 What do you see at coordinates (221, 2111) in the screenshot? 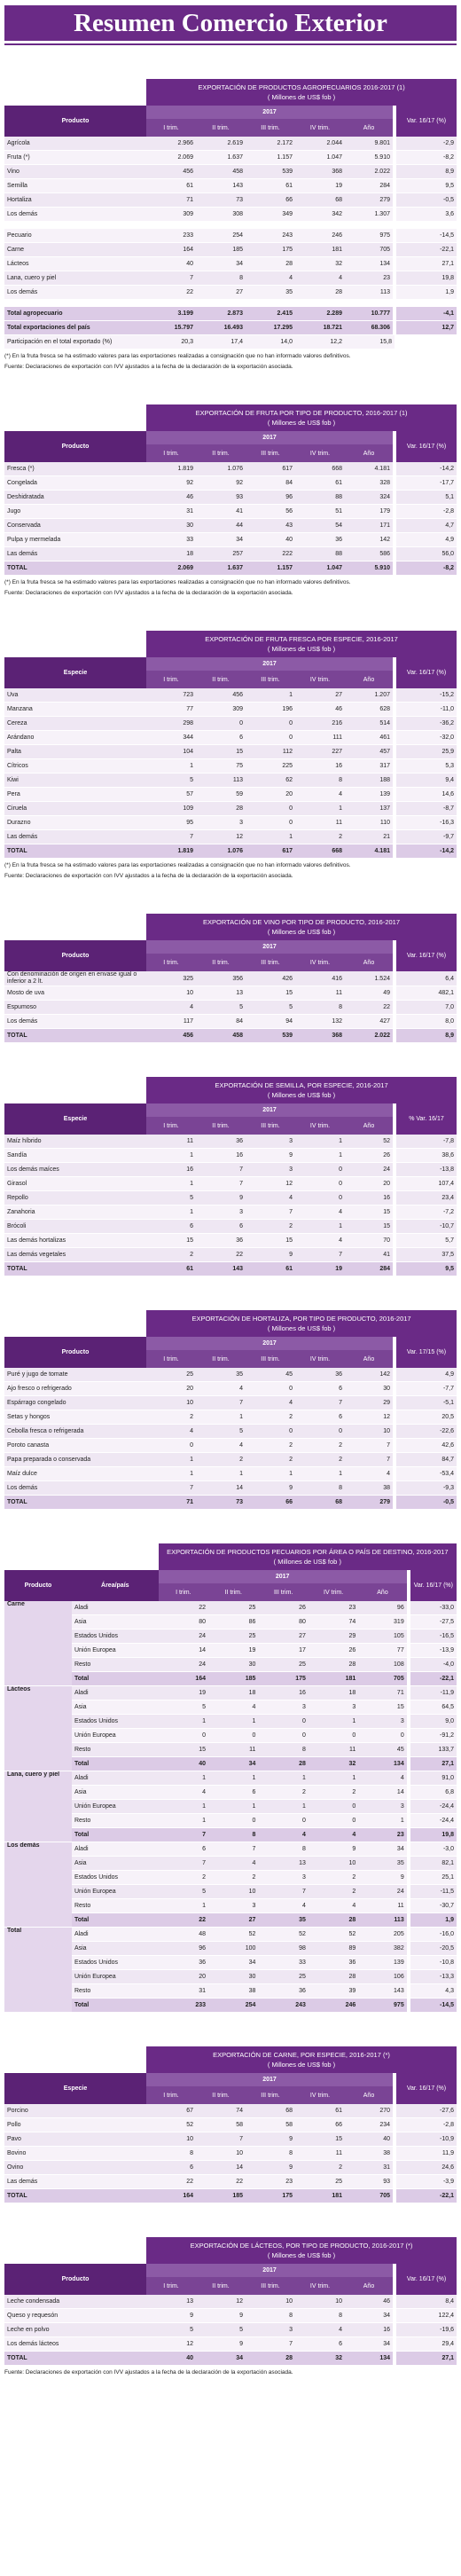
I see `cell-value: 74` at bounding box center [221, 2111].